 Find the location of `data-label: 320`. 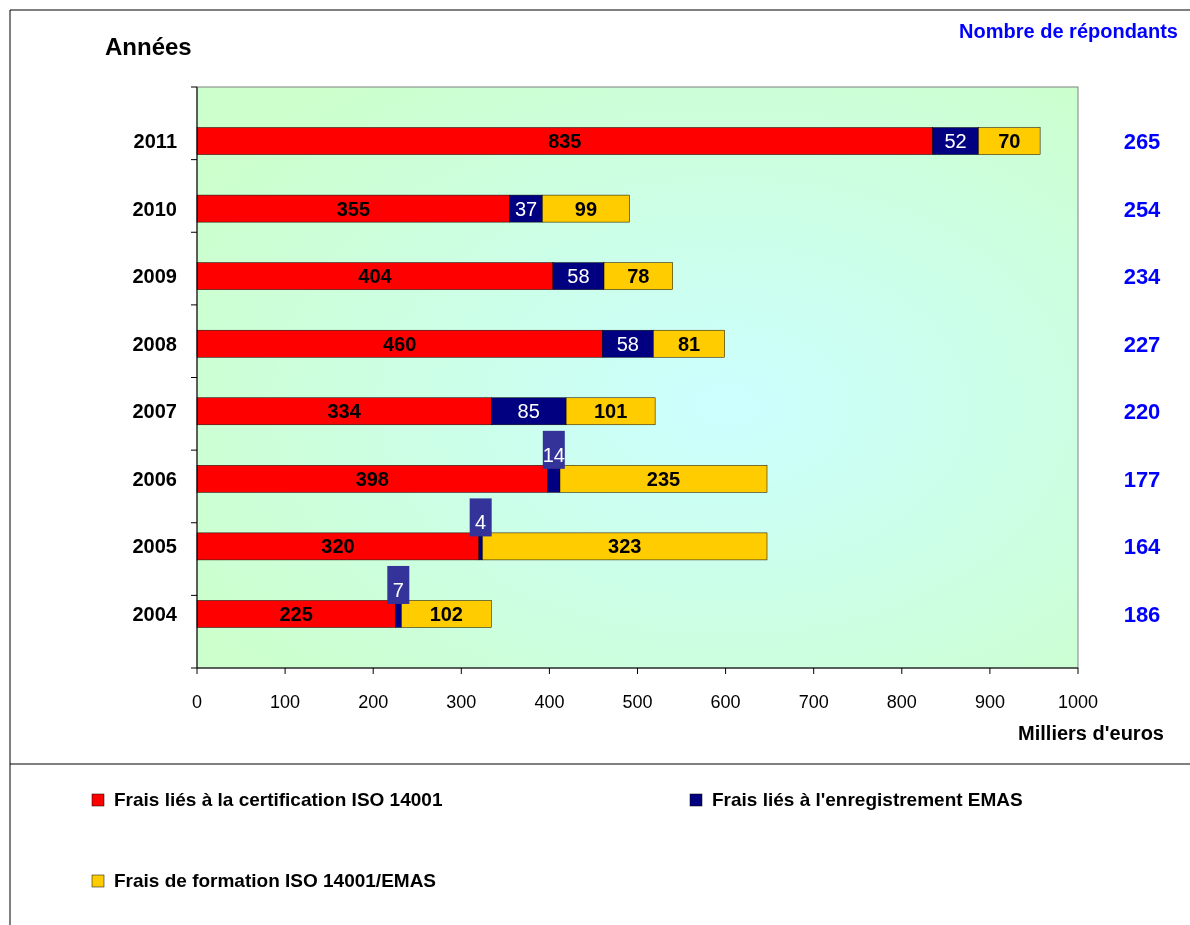

data-label: 320 is located at coordinates (338, 546).